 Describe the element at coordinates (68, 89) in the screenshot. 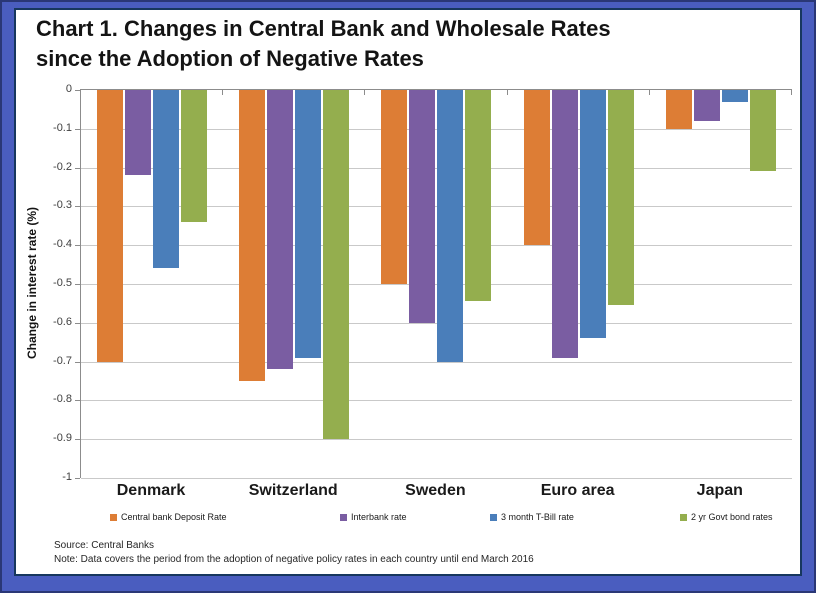

I see `y-axis-tick-label: 0` at that location.